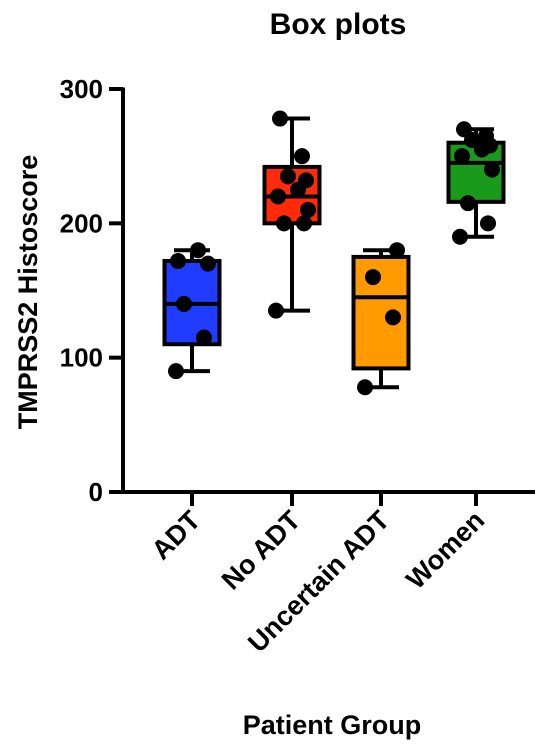 Image resolution: width=550 pixels, height=755 pixels. I want to click on iqr-box, so click(381, 312).